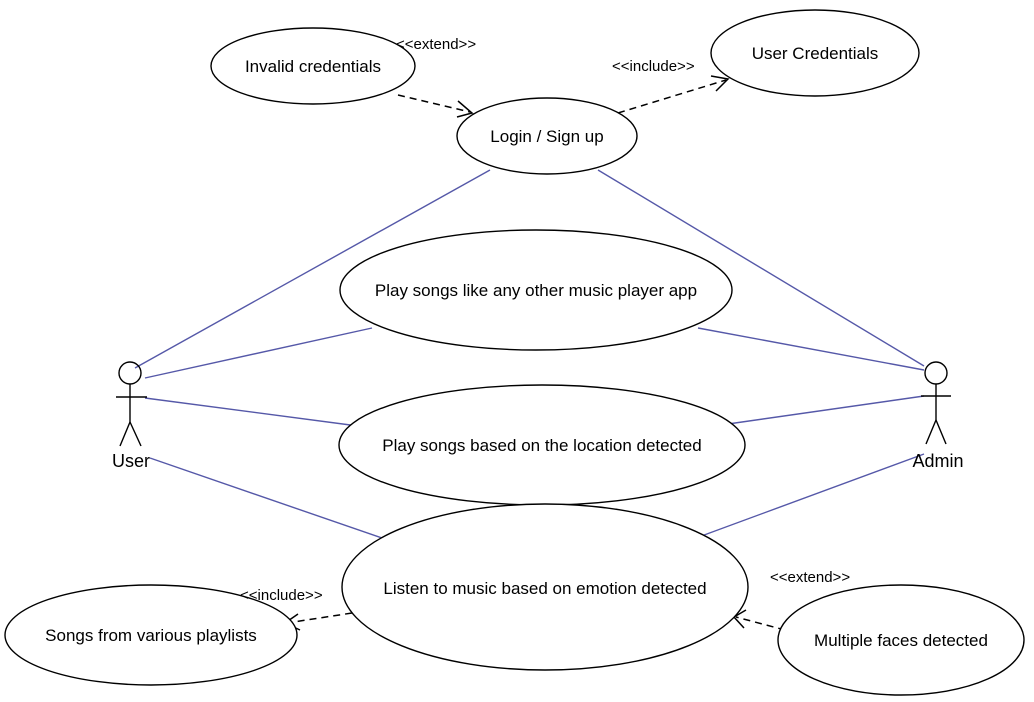 The image size is (1034, 702). What do you see at coordinates (673, 94) in the screenshot?
I see `include-arrow-login-to-credentials` at bounding box center [673, 94].